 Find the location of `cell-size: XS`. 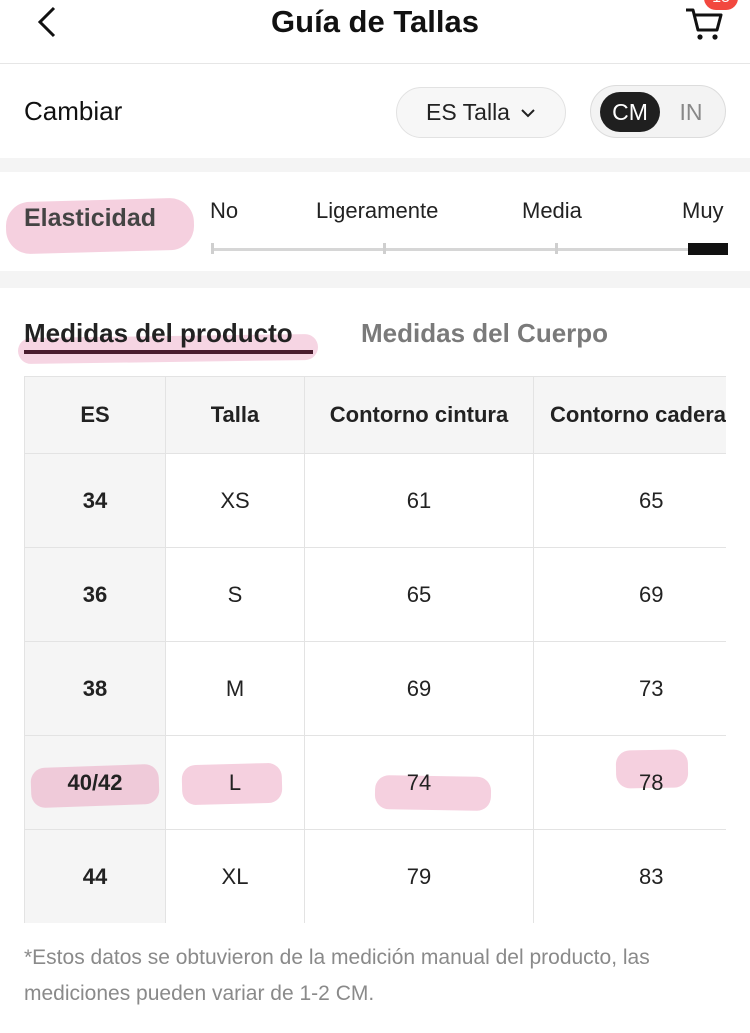

cell-size: XS is located at coordinates (235, 500).